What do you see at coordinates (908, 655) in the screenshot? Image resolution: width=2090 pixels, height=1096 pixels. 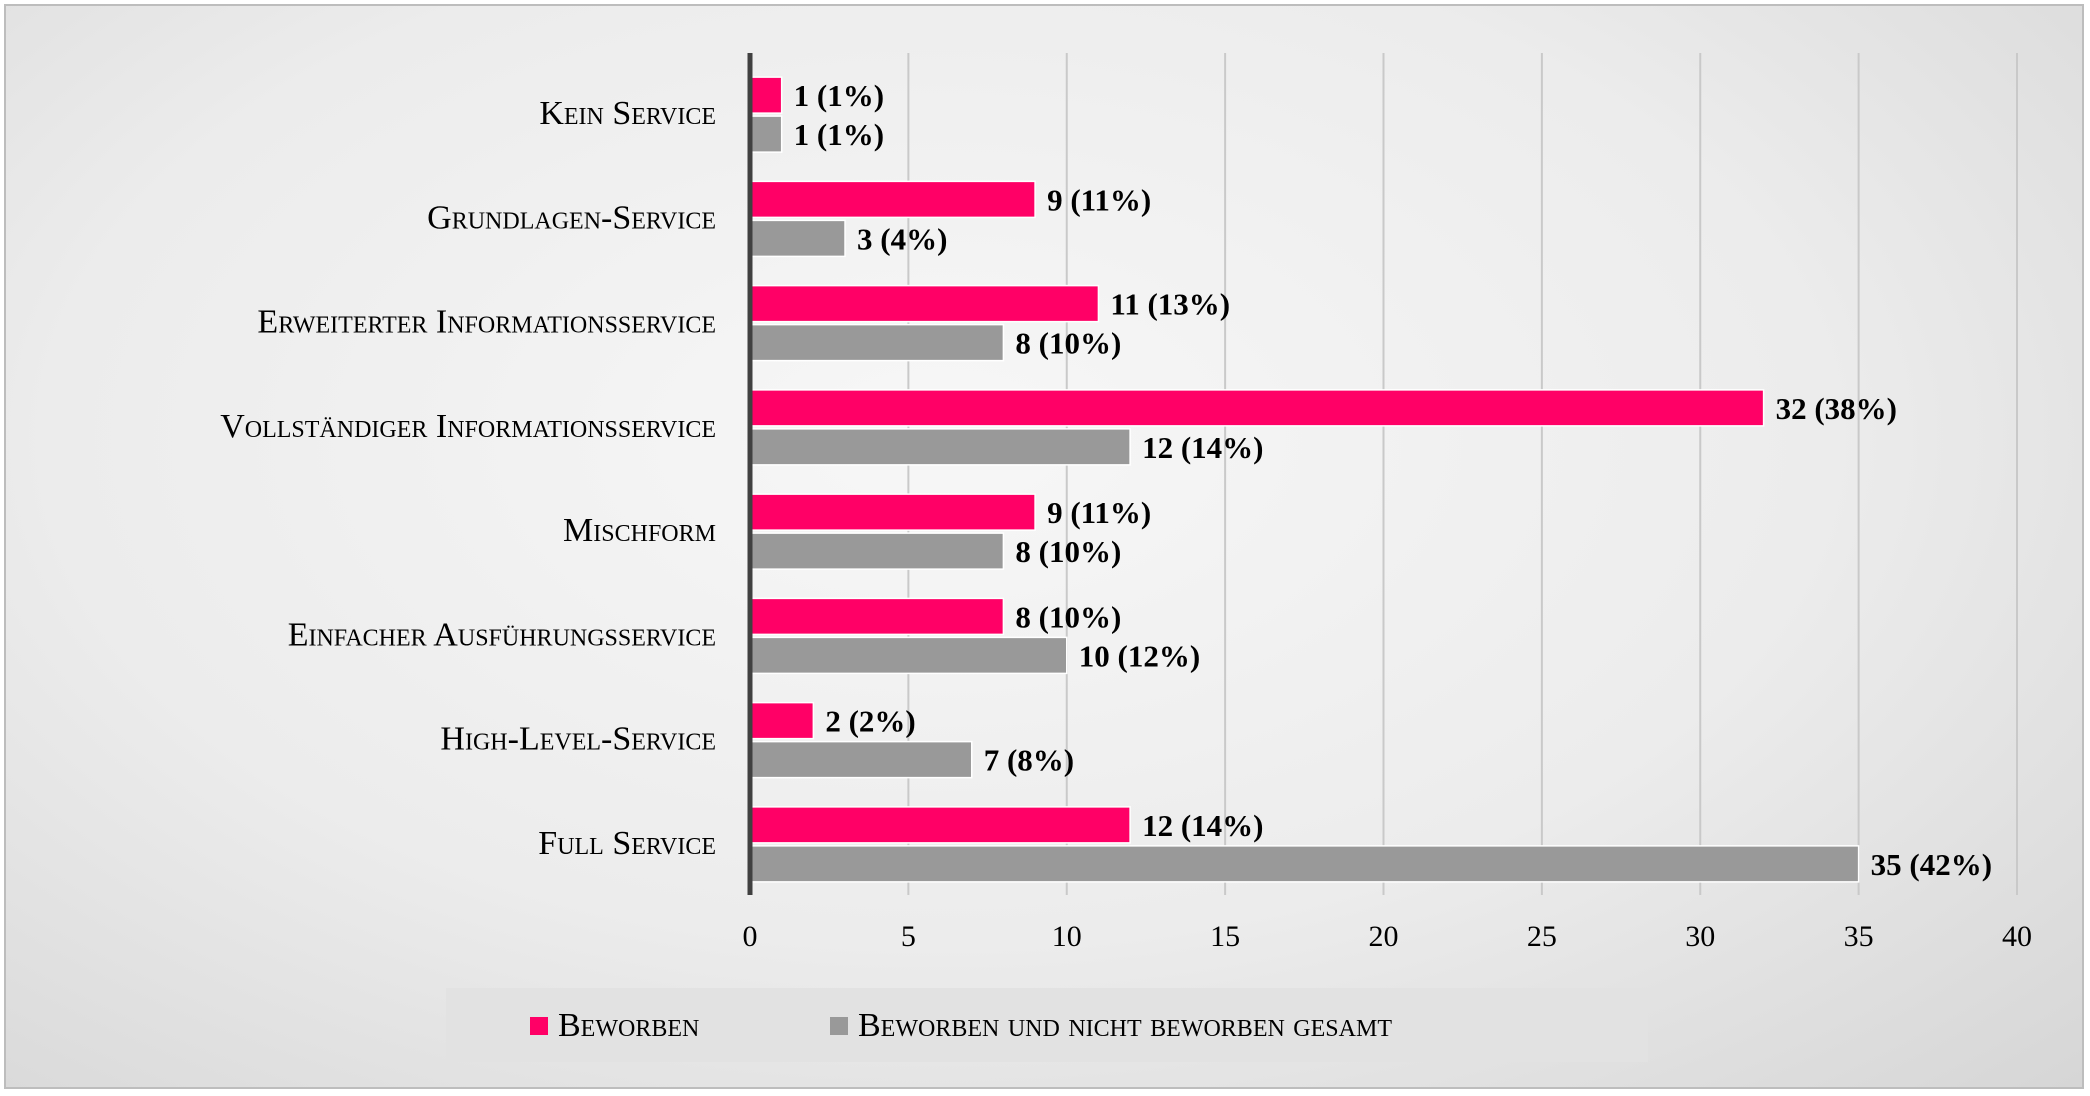 I see `bar-beworben-und-nicht-b-einfacher-ausfuhrungsservice` at bounding box center [908, 655].